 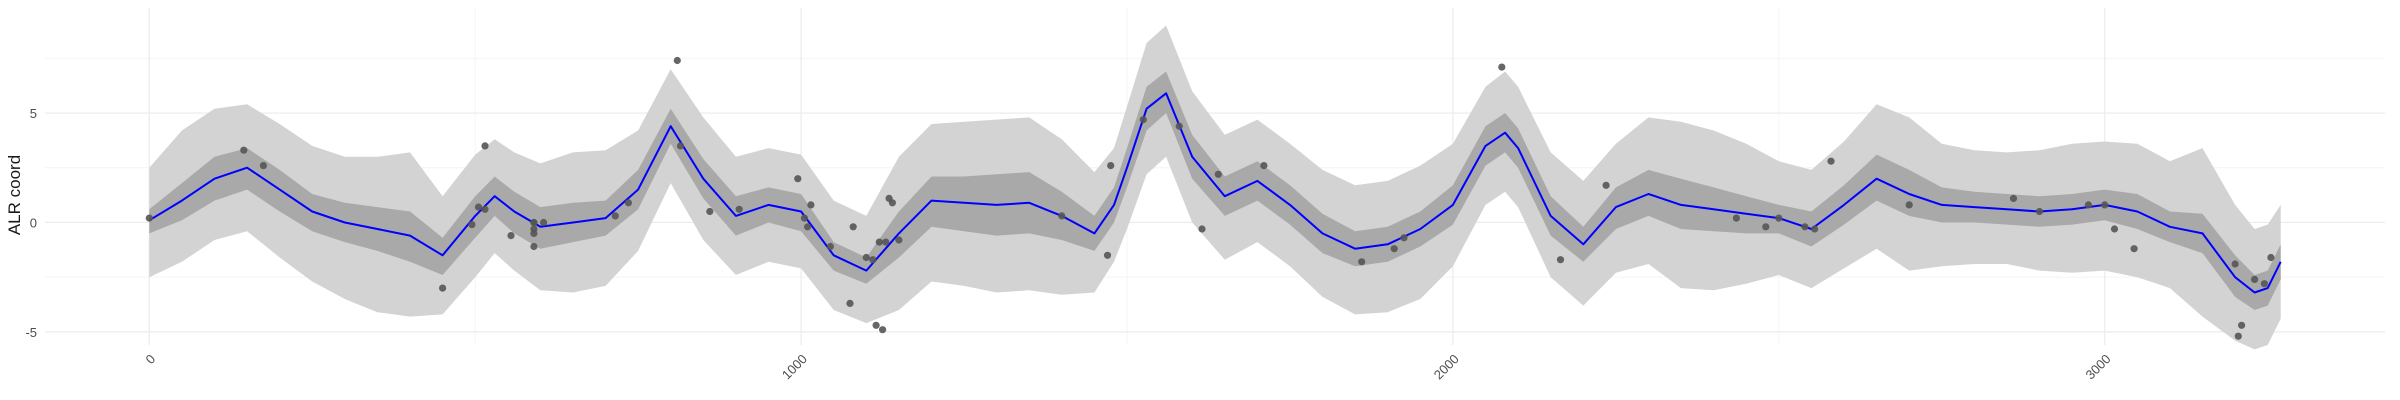 I want to click on y-tick-label: 0, so click(x=33, y=222).